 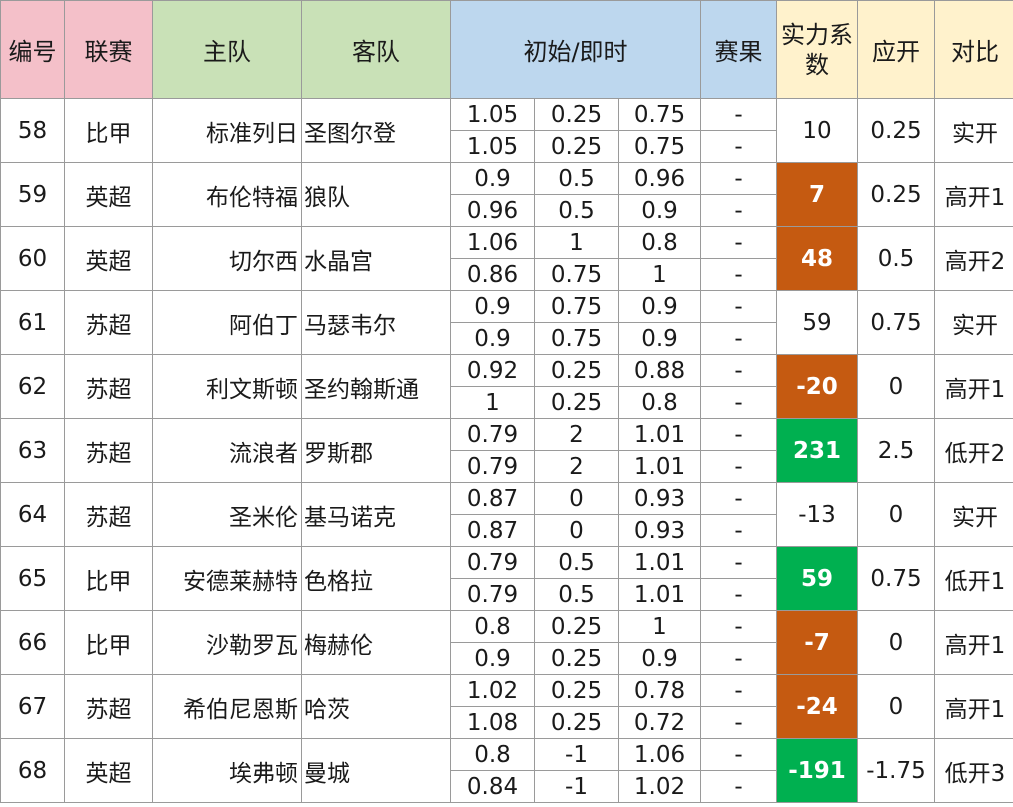 What do you see at coordinates (817, 450) in the screenshot?
I see `cell-strength: 231` at bounding box center [817, 450].